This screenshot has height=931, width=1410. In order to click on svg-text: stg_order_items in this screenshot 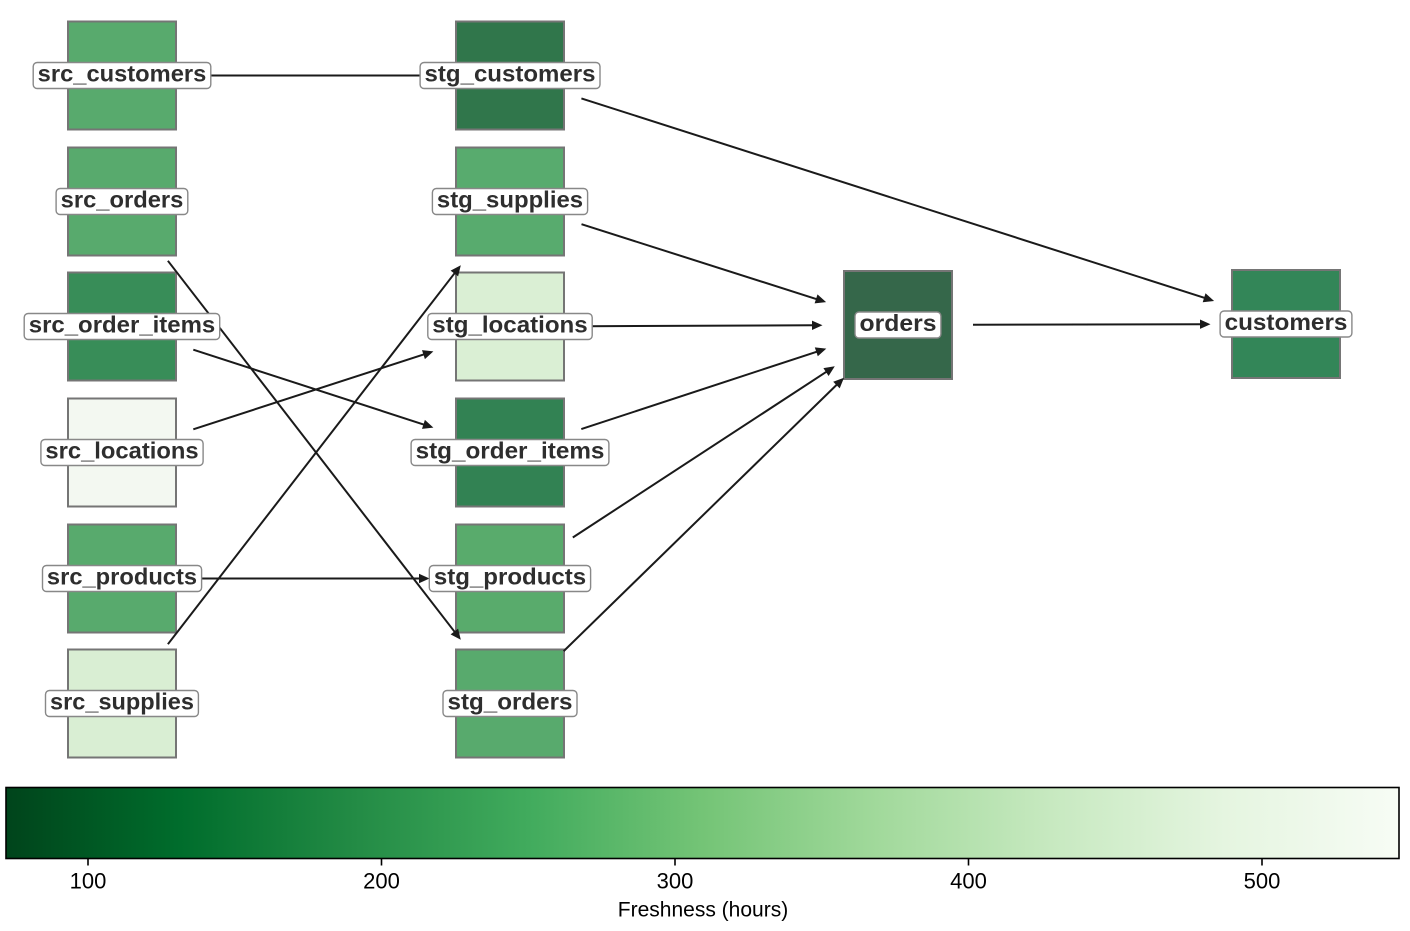, I will do `click(510, 451)`.